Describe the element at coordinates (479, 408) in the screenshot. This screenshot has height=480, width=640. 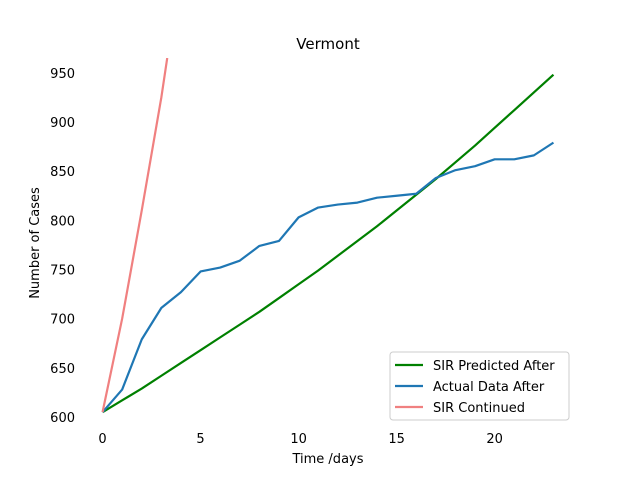
I see `legend-label: SIR Continued` at that location.